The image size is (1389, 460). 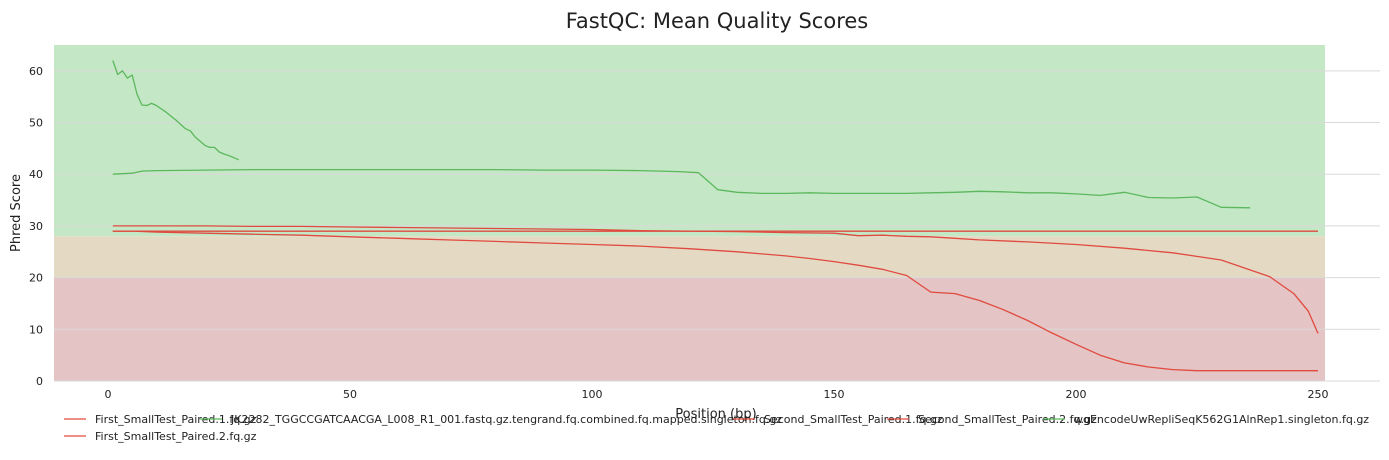 I want to click on x-tick-label: 50, so click(x=350, y=394).